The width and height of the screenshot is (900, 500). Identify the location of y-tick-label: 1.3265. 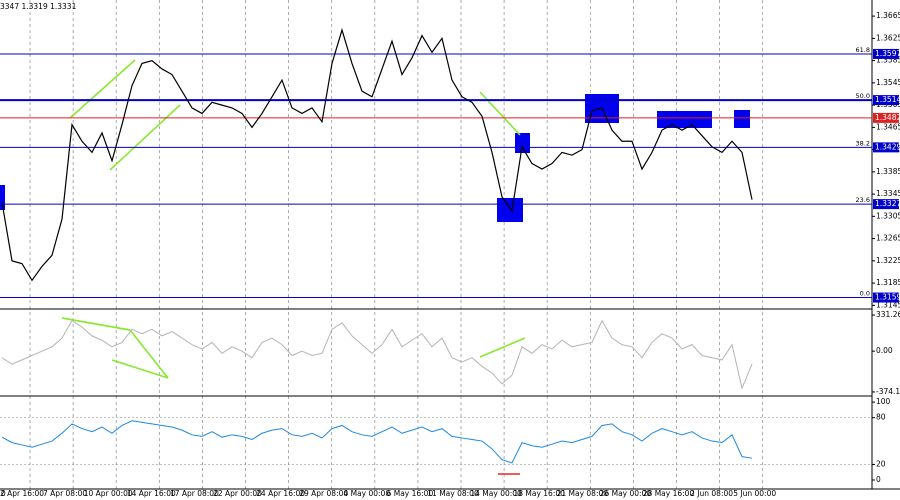
(888, 238).